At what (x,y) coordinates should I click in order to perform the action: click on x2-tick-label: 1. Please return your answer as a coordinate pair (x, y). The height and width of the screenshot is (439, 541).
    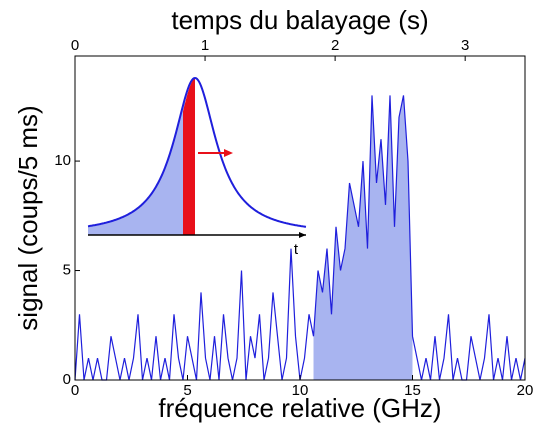
    Looking at the image, I should click on (205, 45).